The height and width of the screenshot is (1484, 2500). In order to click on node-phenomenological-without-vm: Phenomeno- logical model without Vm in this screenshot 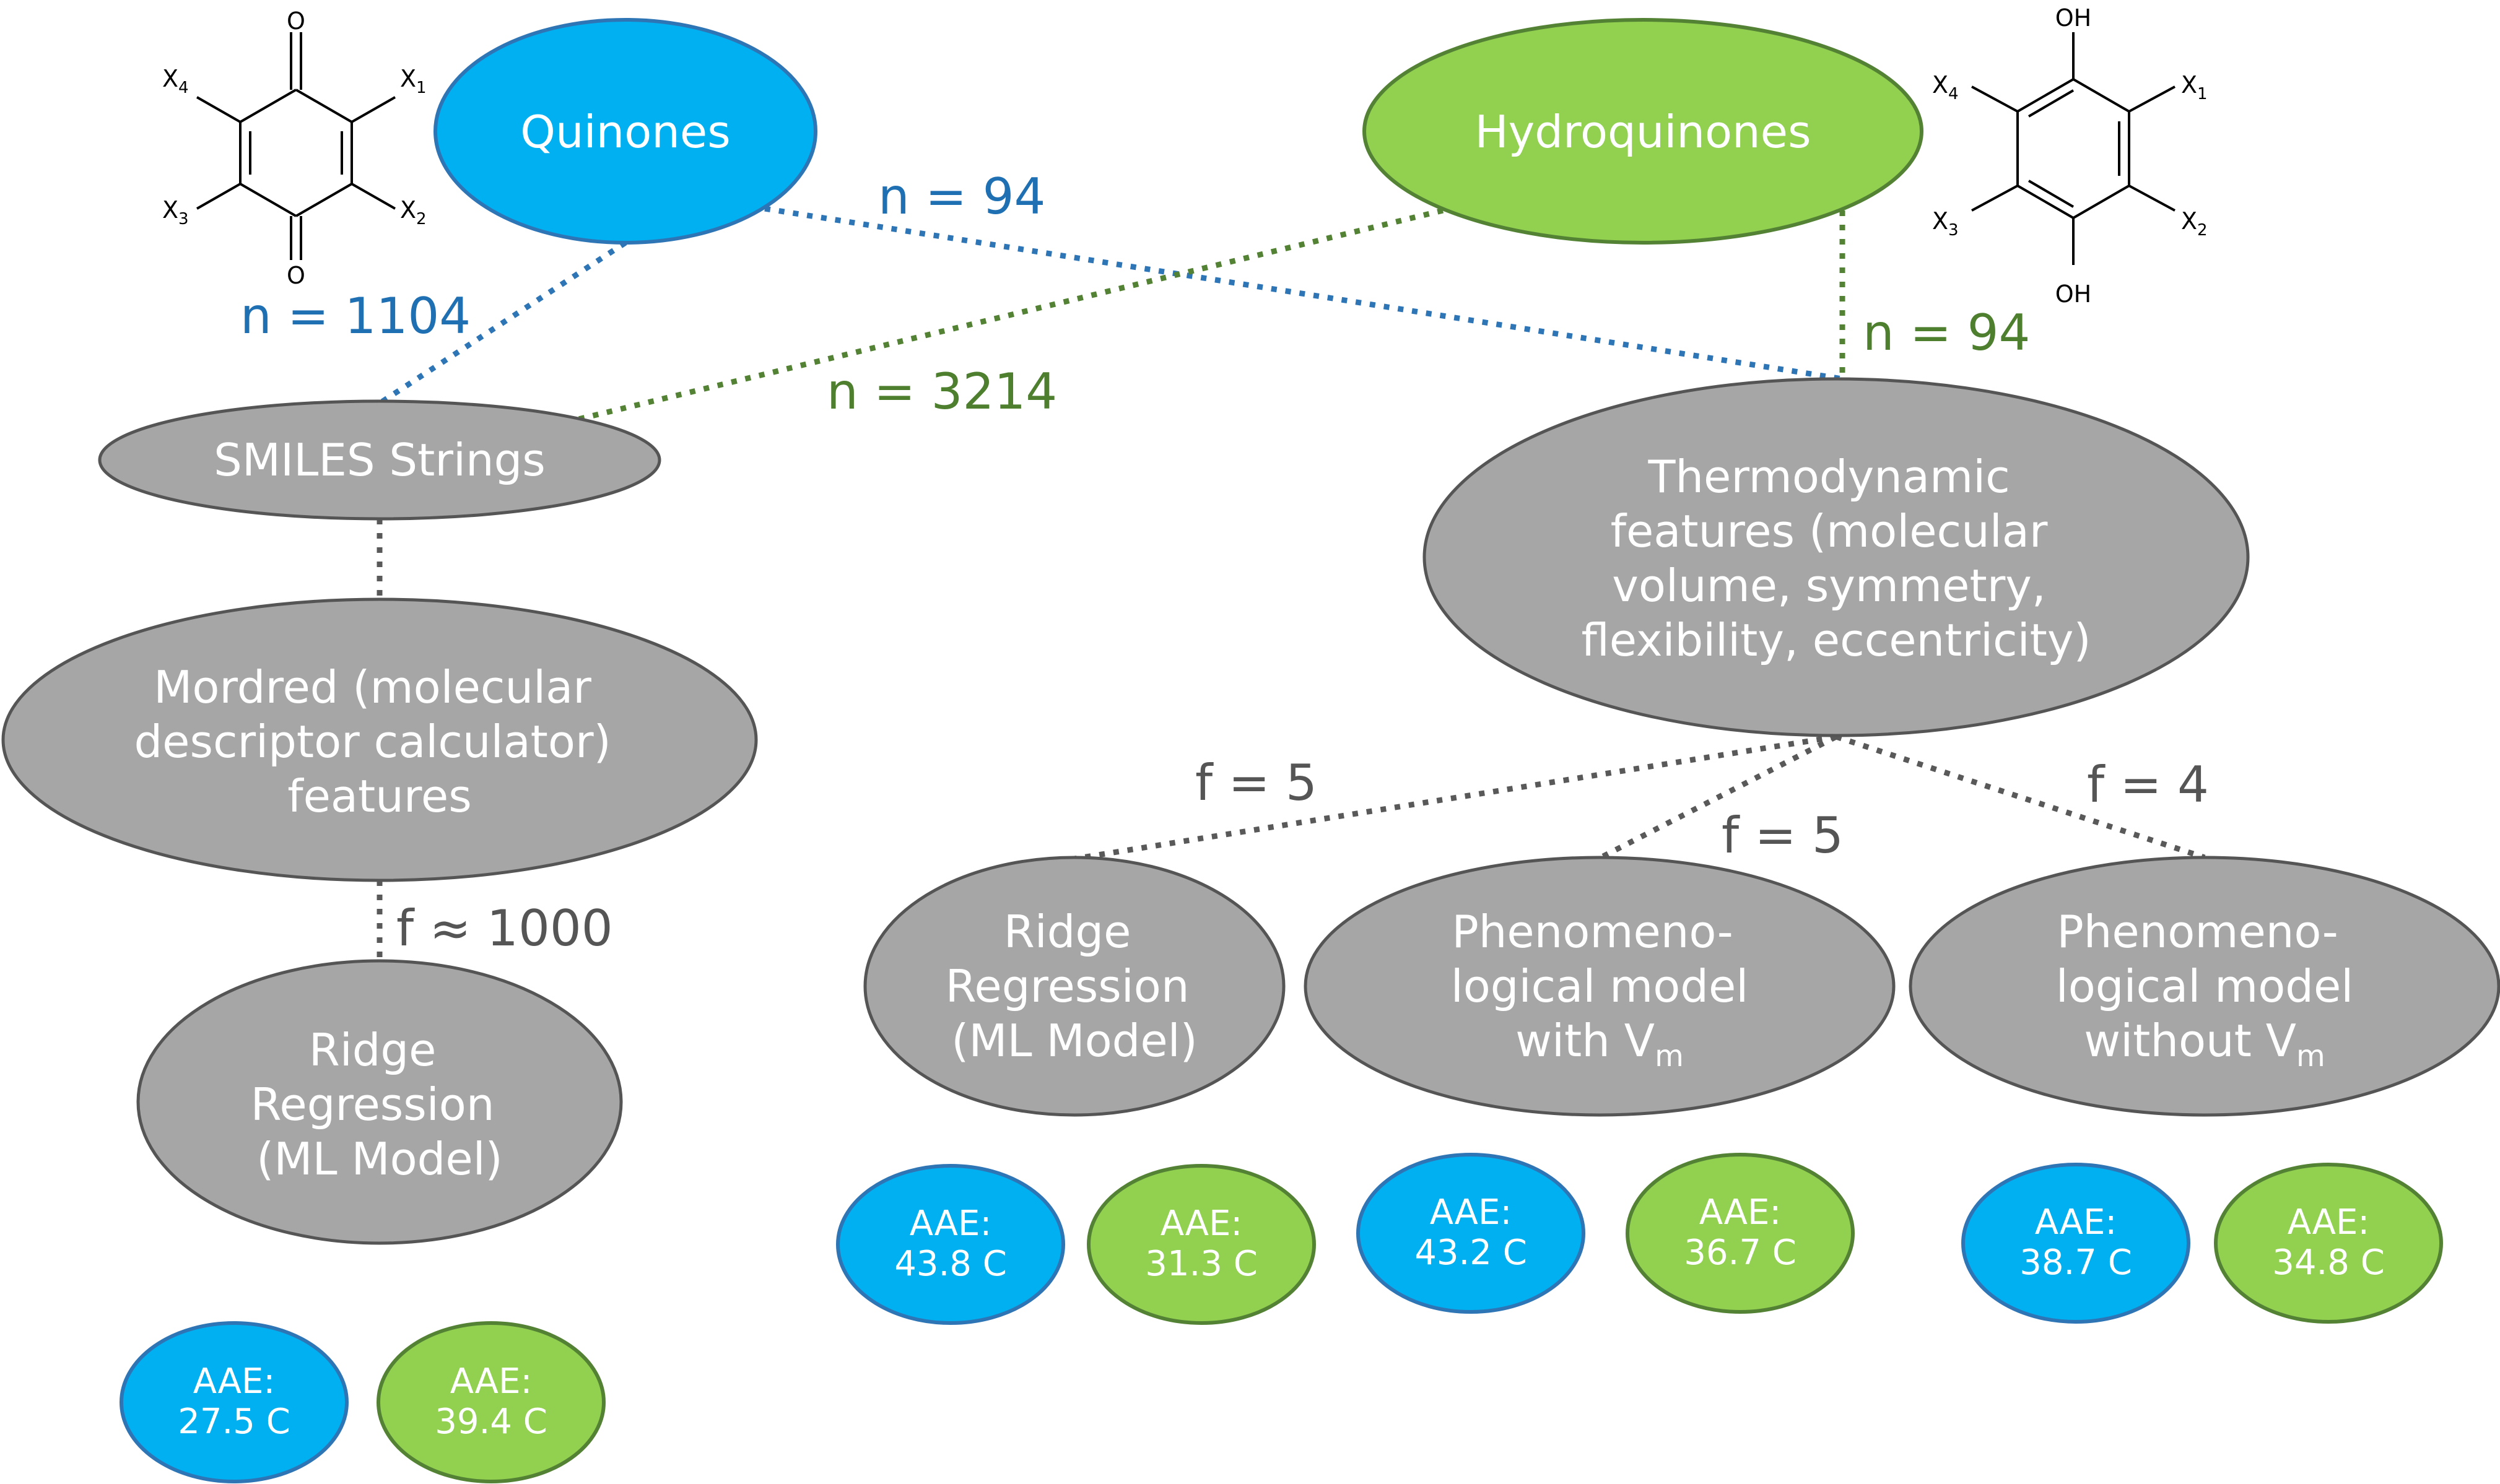, I will do `click(2204, 987)`.